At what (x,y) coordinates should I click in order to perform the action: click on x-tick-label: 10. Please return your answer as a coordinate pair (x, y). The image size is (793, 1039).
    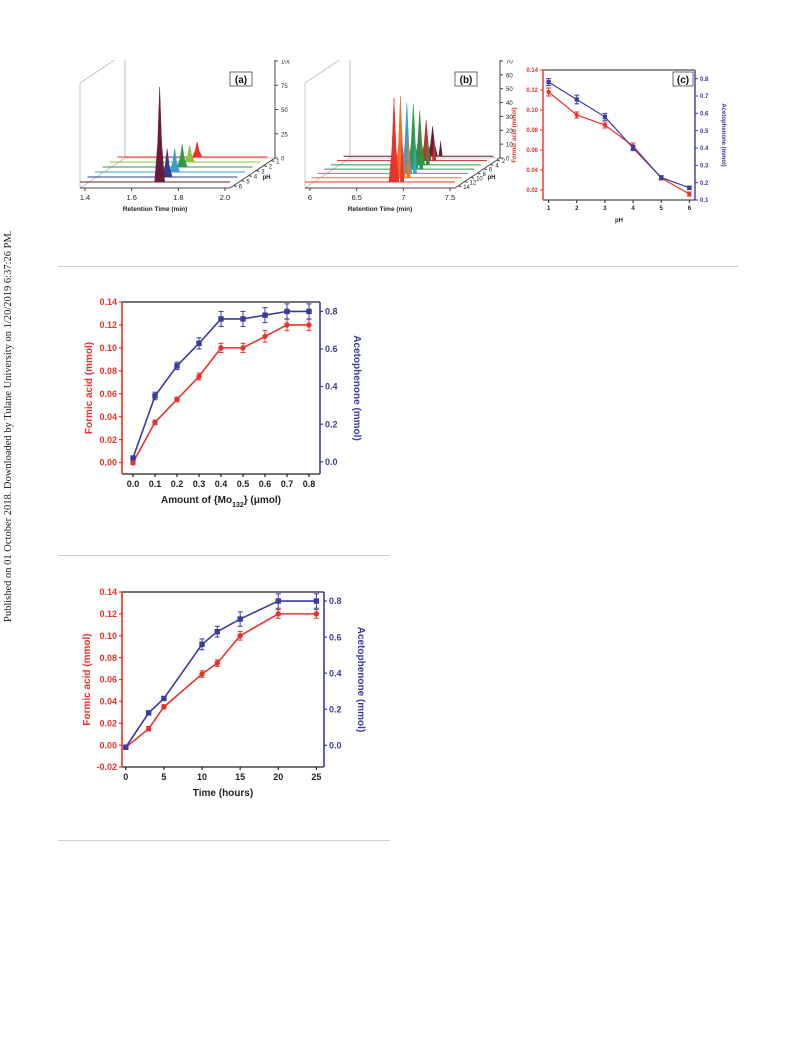
    Looking at the image, I should click on (202, 777).